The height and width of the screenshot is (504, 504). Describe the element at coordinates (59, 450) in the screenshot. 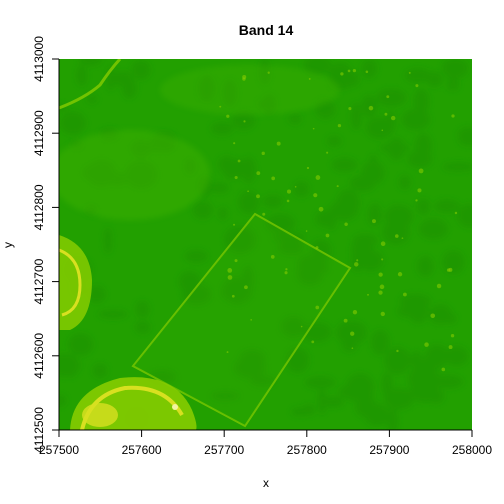

I see `x-tick-label: 257500` at that location.